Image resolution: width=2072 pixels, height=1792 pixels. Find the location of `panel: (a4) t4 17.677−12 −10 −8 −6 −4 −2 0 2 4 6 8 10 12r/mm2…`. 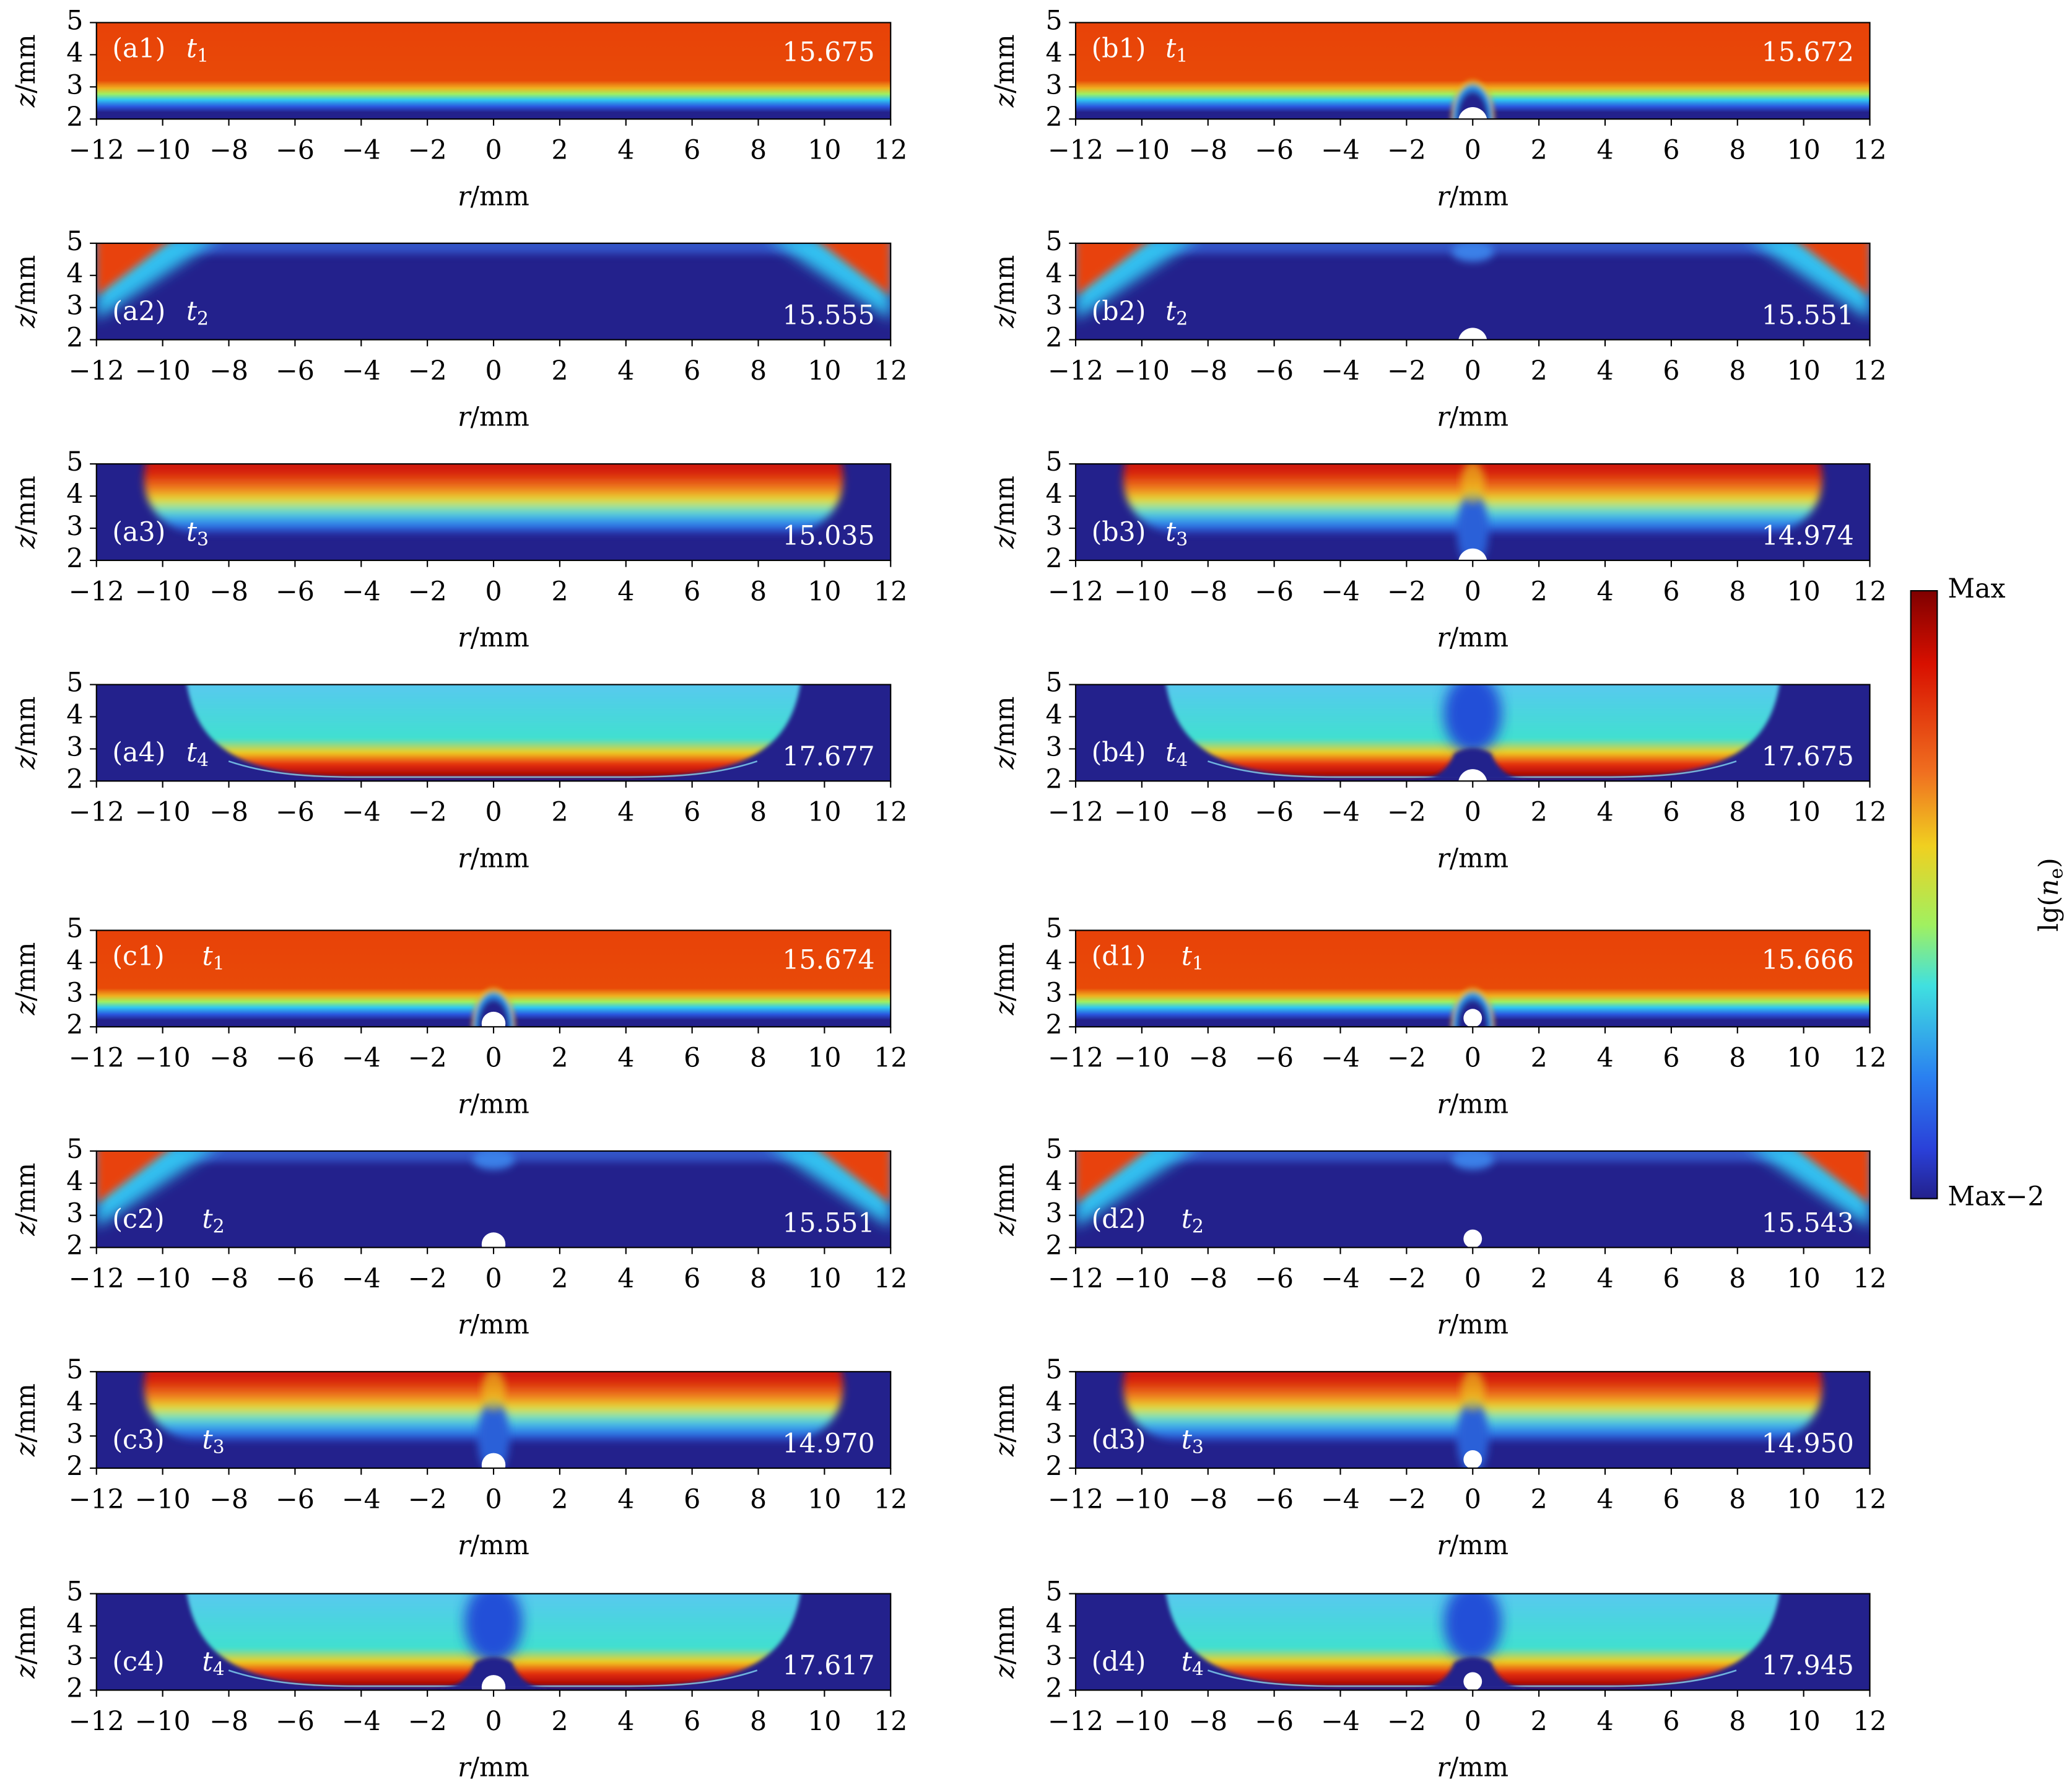

panel: (a4) t4 17.677−12 −10 −8 −6 −4 −2 0 2 4 6 8 10 12r/mm2… is located at coordinates (459, 771).